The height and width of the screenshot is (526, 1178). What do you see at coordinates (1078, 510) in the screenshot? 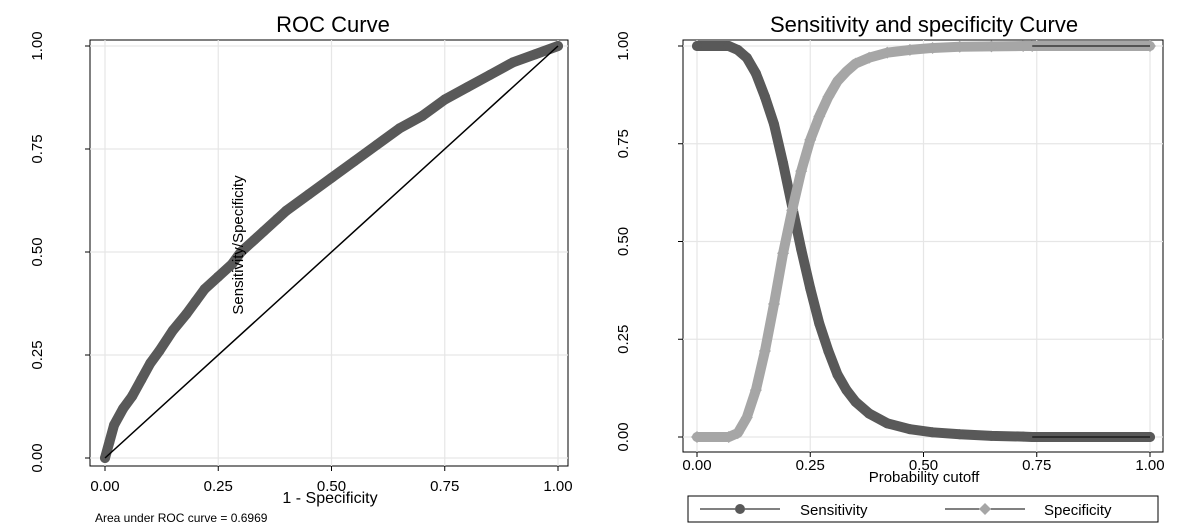
I see `legend-specificity-label: Specificity` at bounding box center [1078, 510].